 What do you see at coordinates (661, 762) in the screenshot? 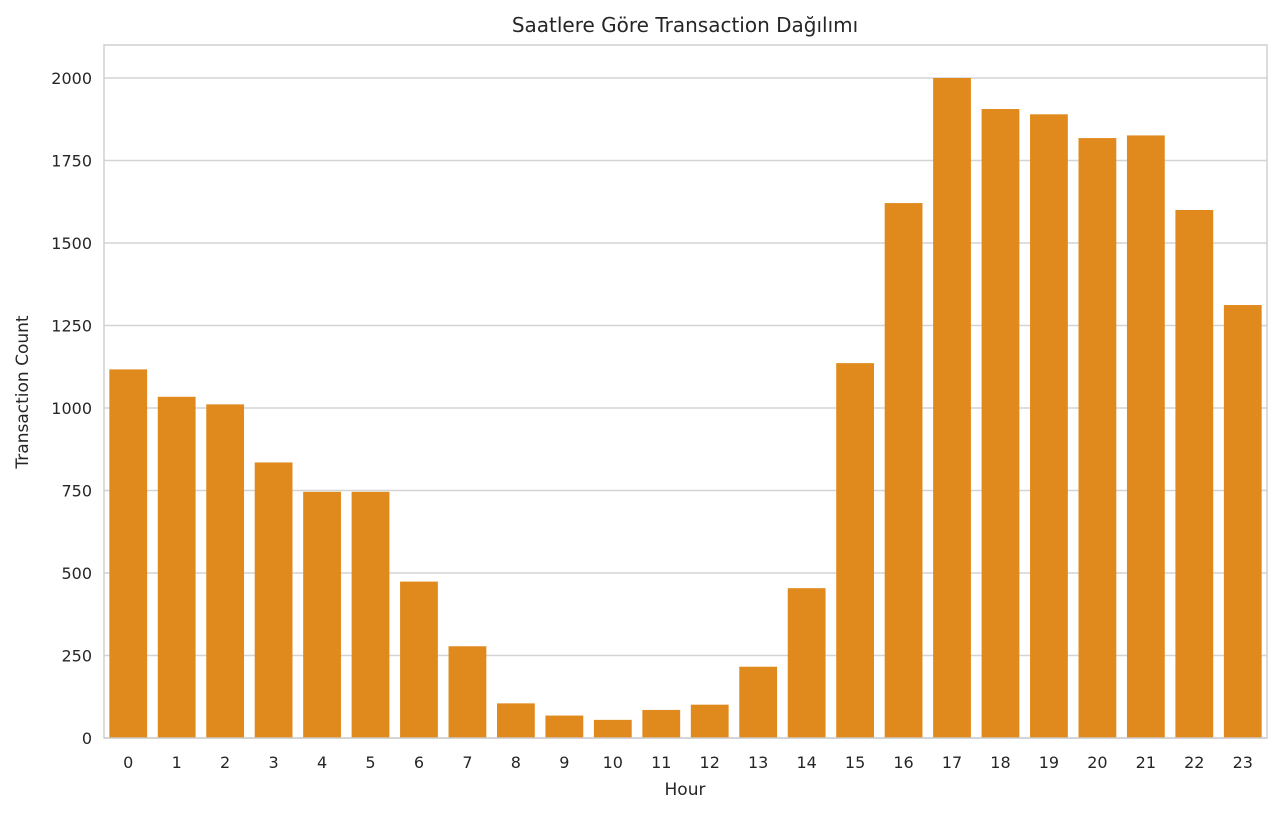
I see `x-tick-label: 11` at bounding box center [661, 762].